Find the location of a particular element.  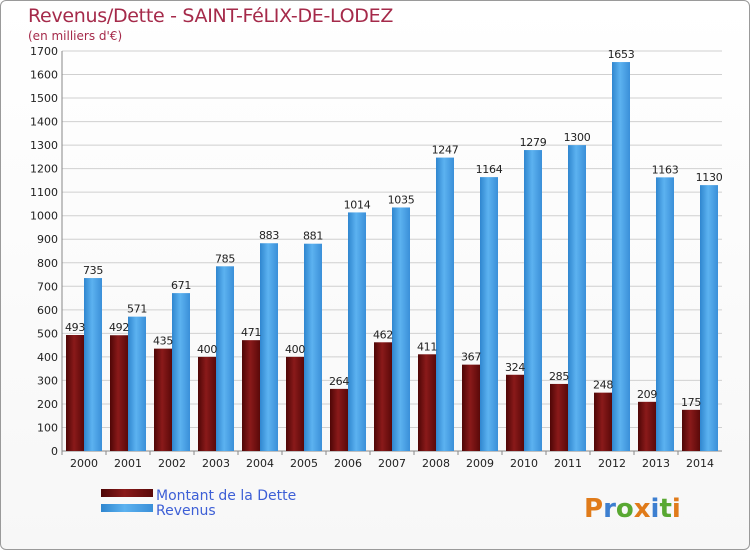

chart-title: Revenus/Dette - SAINT-FéLIX-DE-LODEZ is located at coordinates (211, 16).